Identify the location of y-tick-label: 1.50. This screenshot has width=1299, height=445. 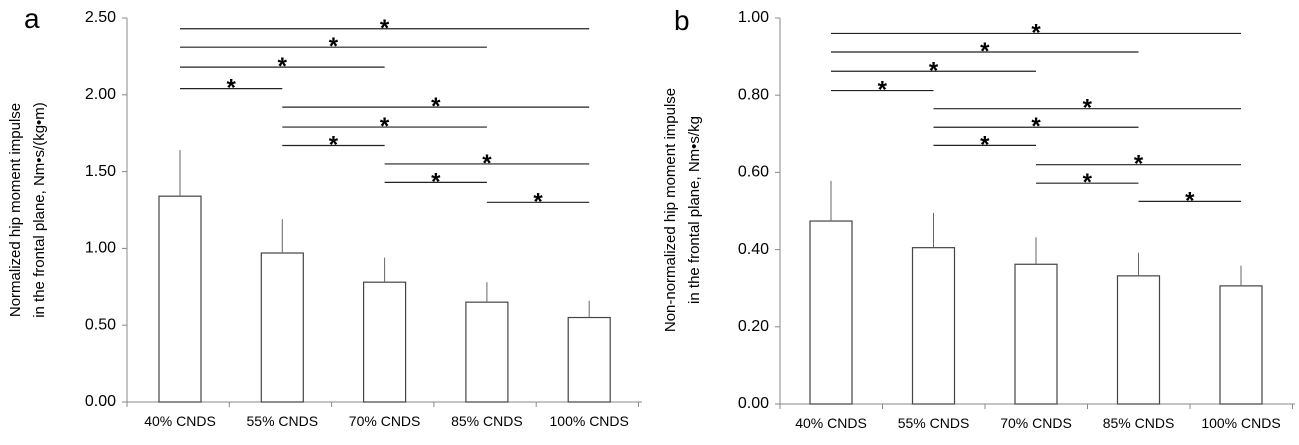
(100, 171).